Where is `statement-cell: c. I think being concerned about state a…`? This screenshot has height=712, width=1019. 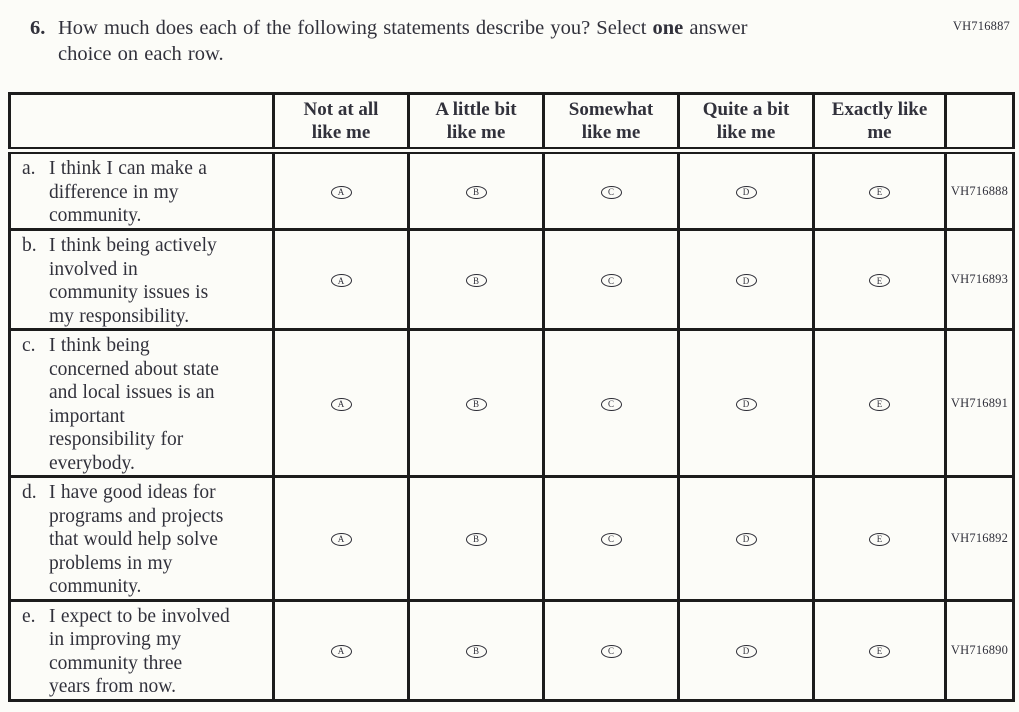
statement-cell: c. I think being concerned about state a… is located at coordinates (141, 403).